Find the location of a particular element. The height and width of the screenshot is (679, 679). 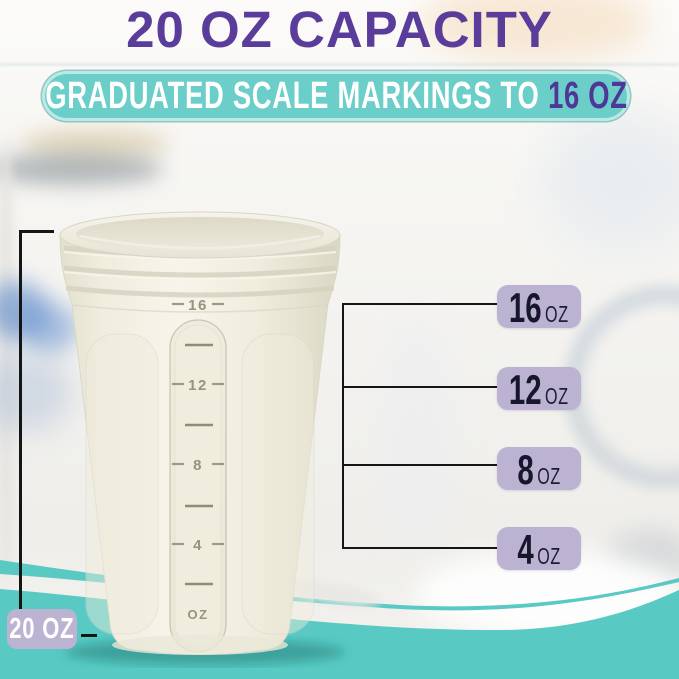

callout-vline-right is located at coordinates (343, 426).